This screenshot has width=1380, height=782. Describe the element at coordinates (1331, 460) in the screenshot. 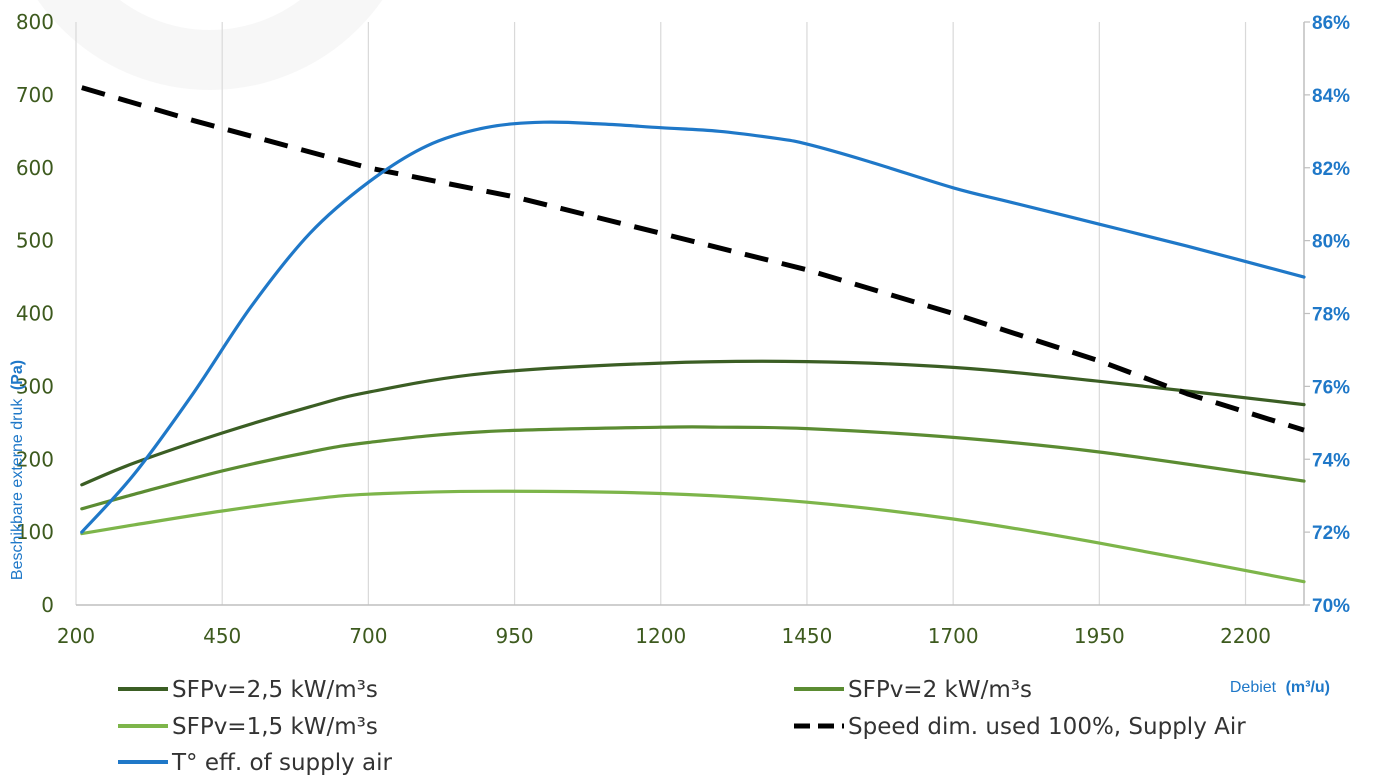

I see `y-right-tick-label: 74%` at that location.